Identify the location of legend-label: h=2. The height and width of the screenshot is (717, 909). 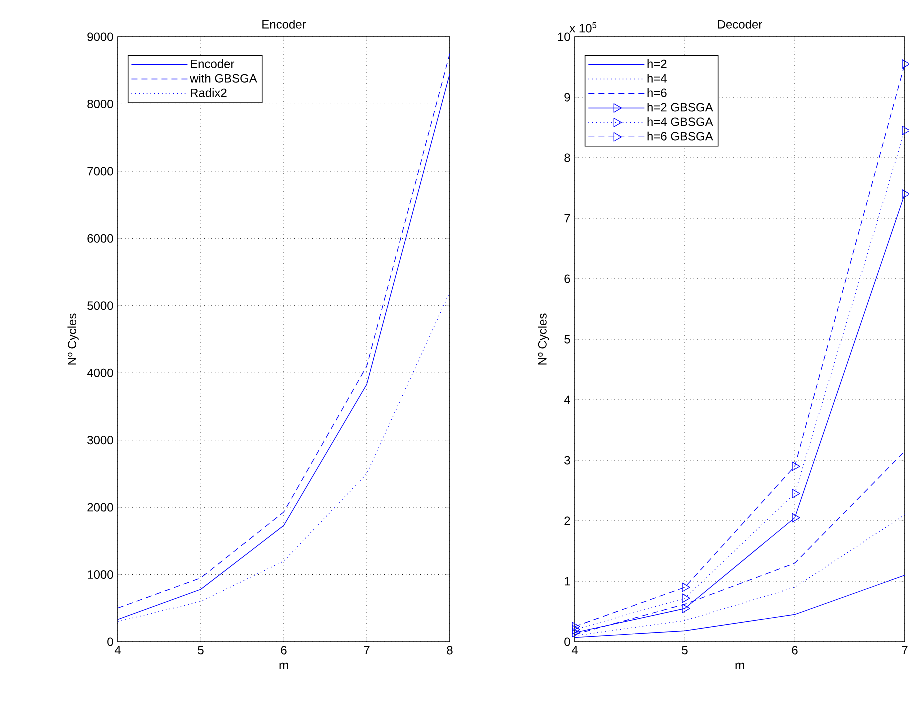
(657, 64).